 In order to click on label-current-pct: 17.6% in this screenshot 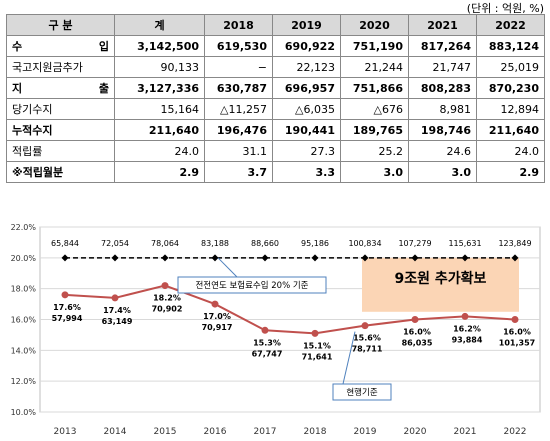, I will do `click(67, 307)`.